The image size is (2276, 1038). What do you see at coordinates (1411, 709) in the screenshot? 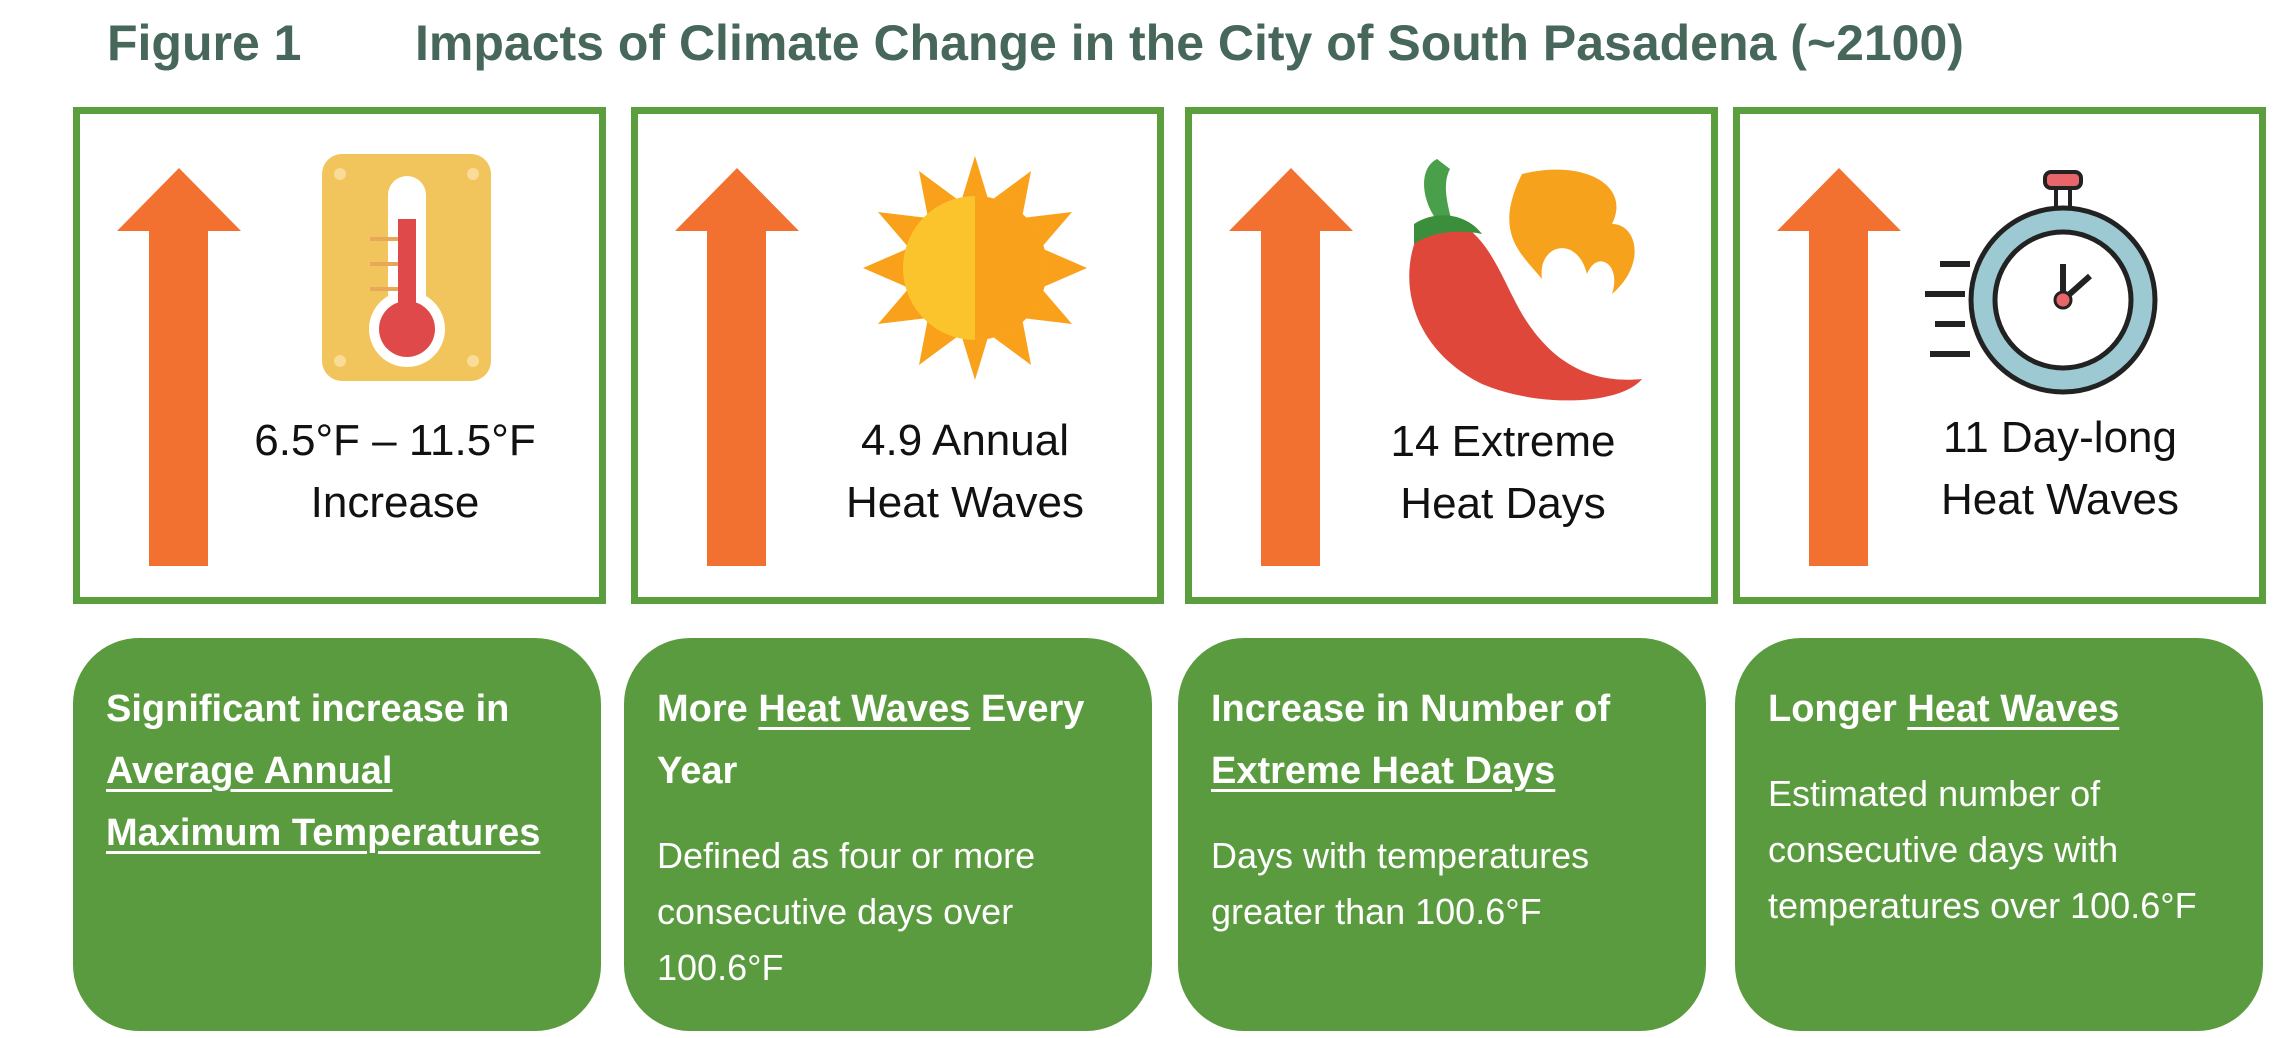
I see `heading-text: Increase in Number of` at bounding box center [1411, 709].